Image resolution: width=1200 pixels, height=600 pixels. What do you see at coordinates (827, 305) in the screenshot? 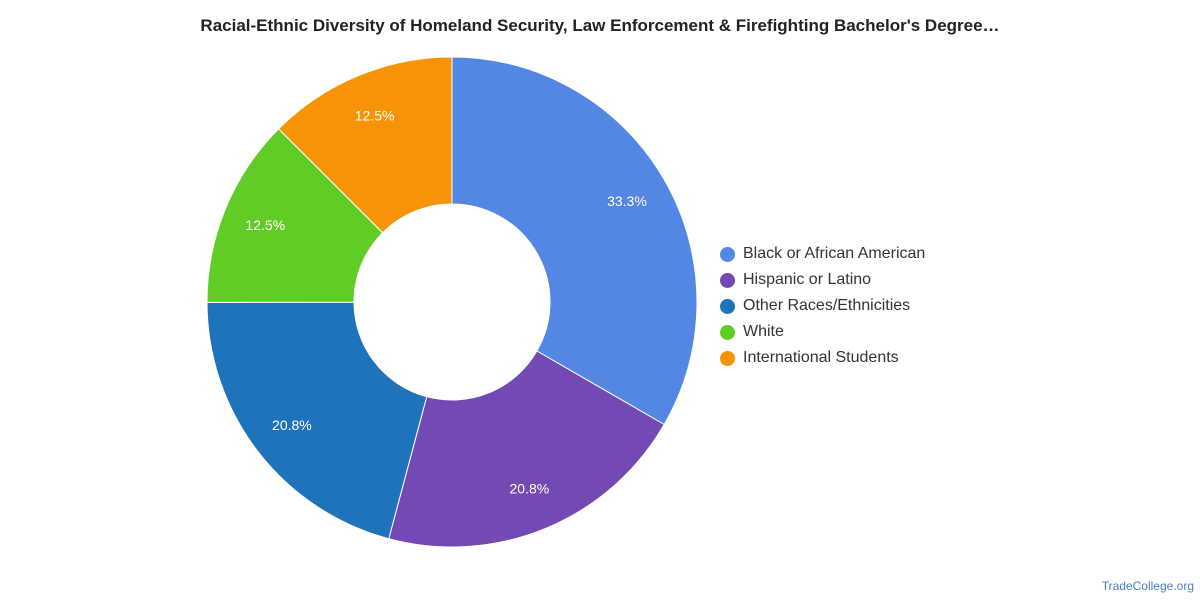
I see `legend-label: Other Races/Ethnicities` at bounding box center [827, 305].